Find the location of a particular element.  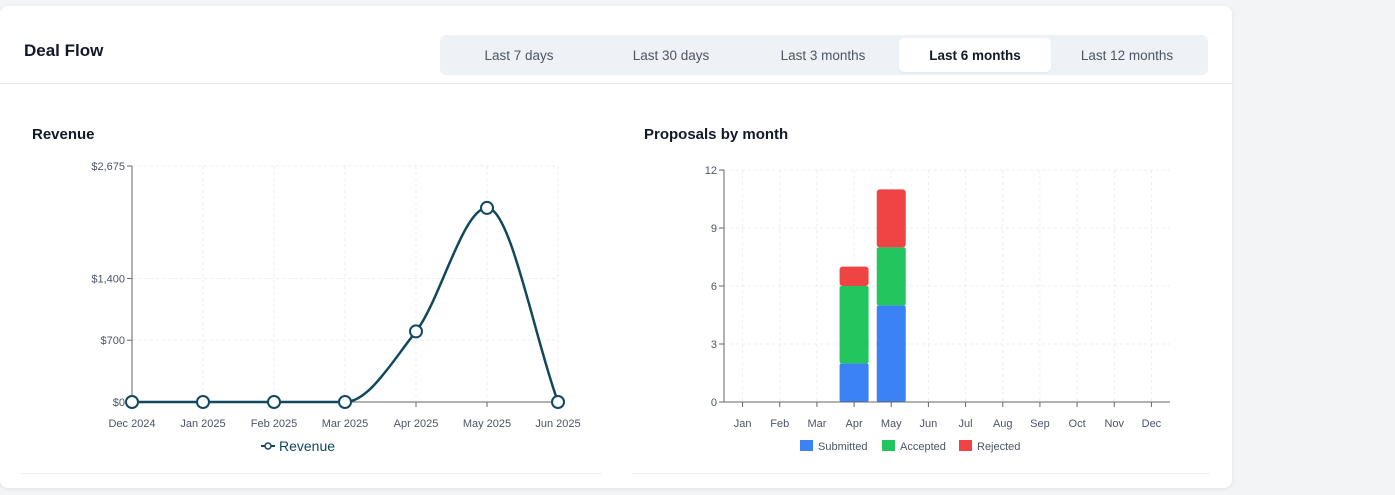

revenue-y-tick-label-1: $700 is located at coordinates (113, 341).